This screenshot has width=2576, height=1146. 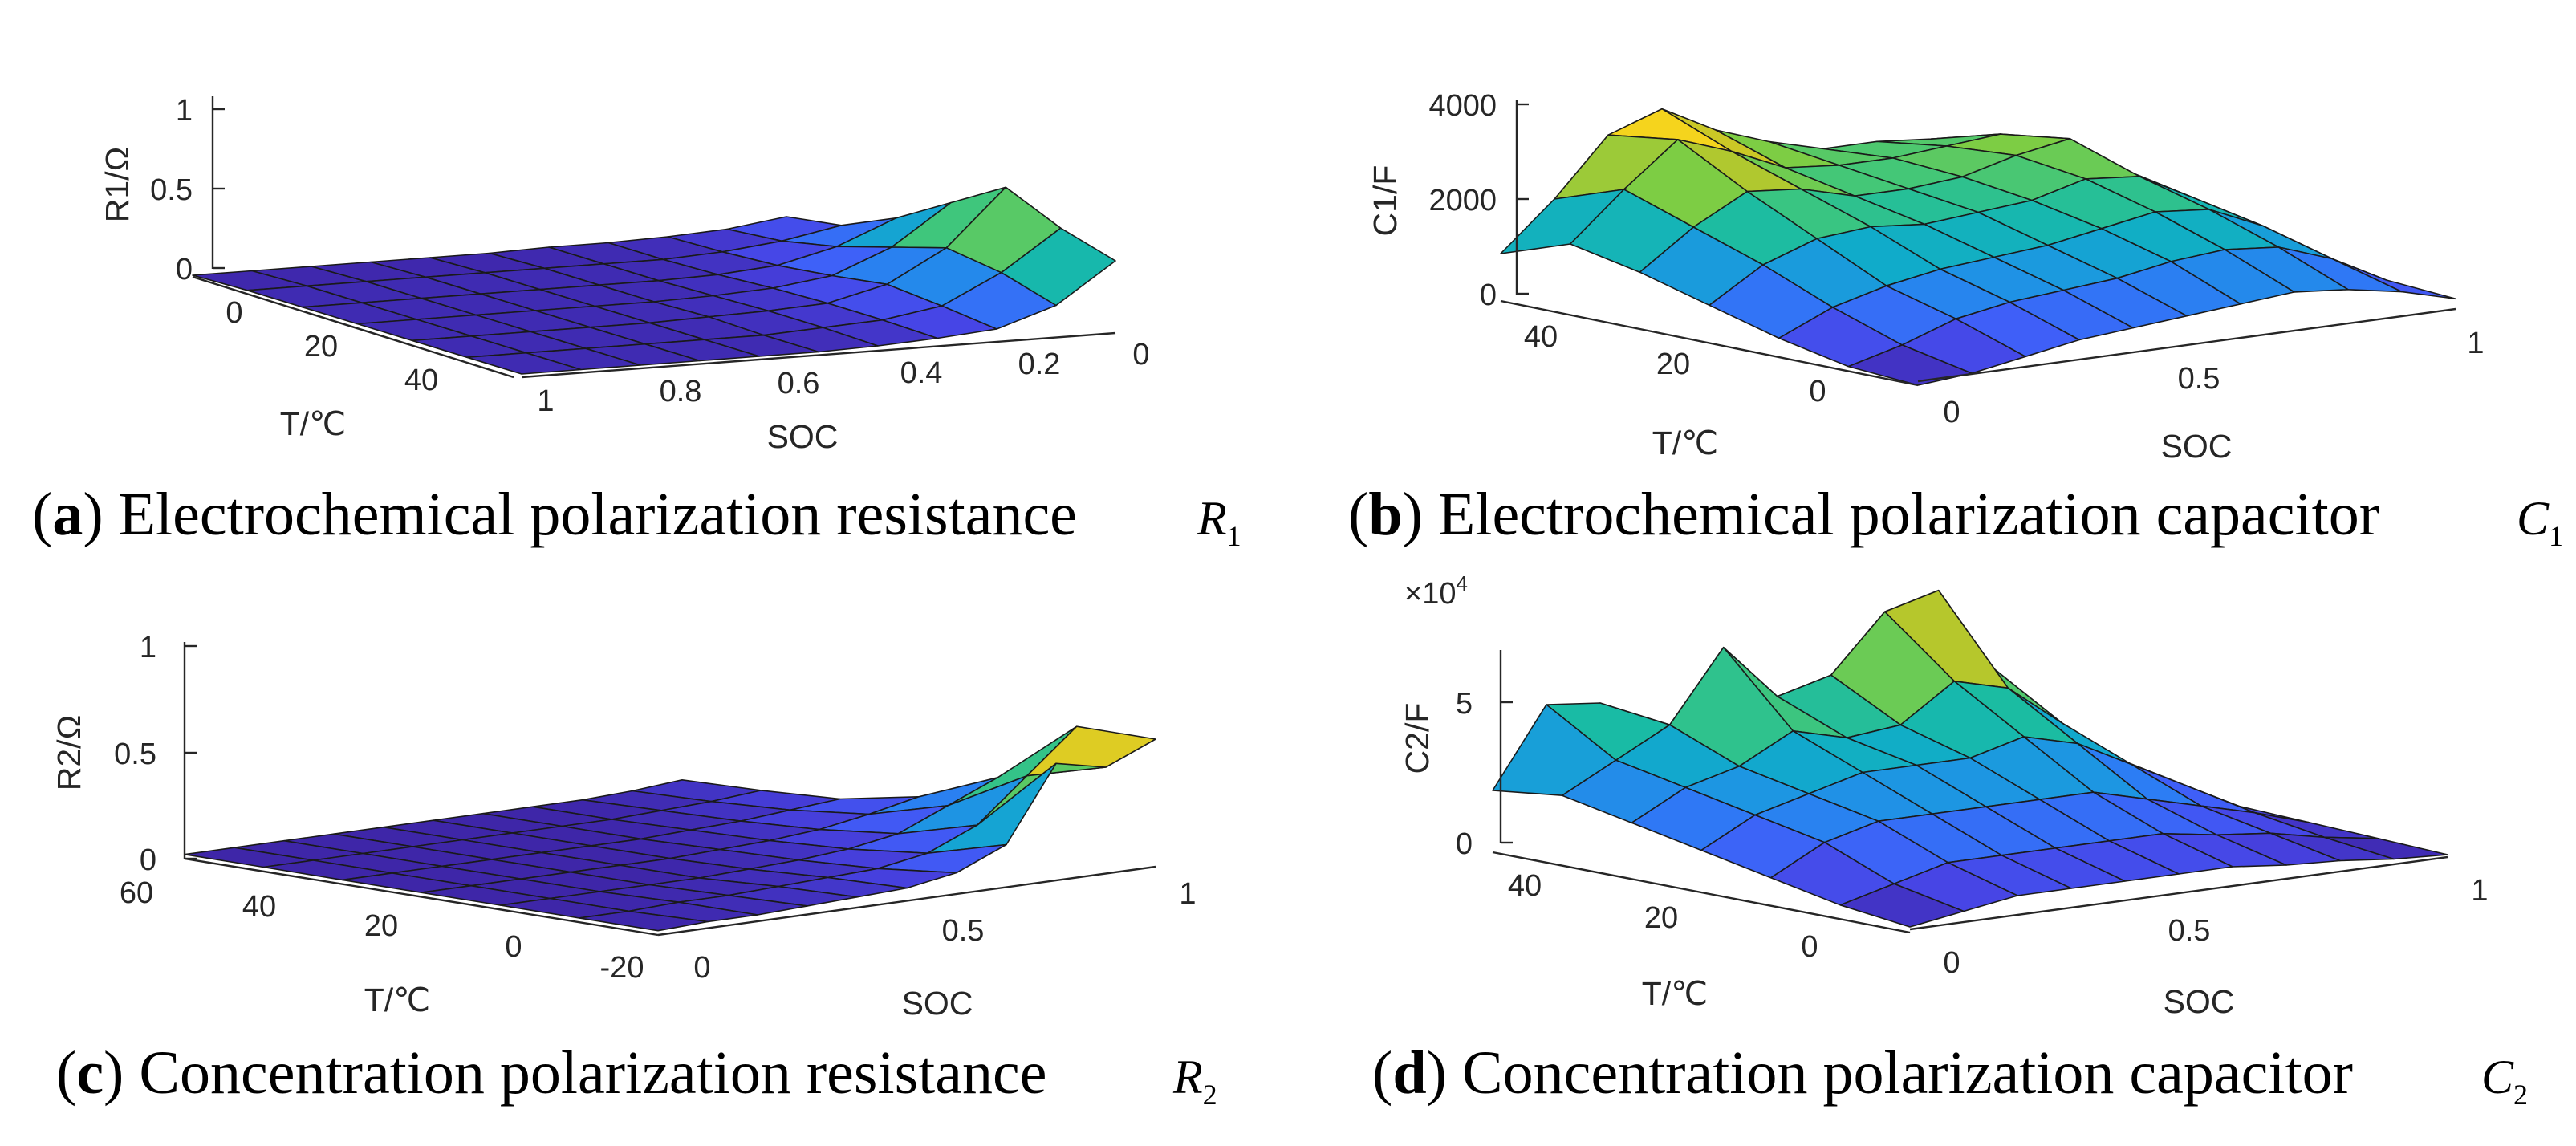 I want to click on soc-ticks-b: 0 0.5 1, so click(x=2214, y=378).